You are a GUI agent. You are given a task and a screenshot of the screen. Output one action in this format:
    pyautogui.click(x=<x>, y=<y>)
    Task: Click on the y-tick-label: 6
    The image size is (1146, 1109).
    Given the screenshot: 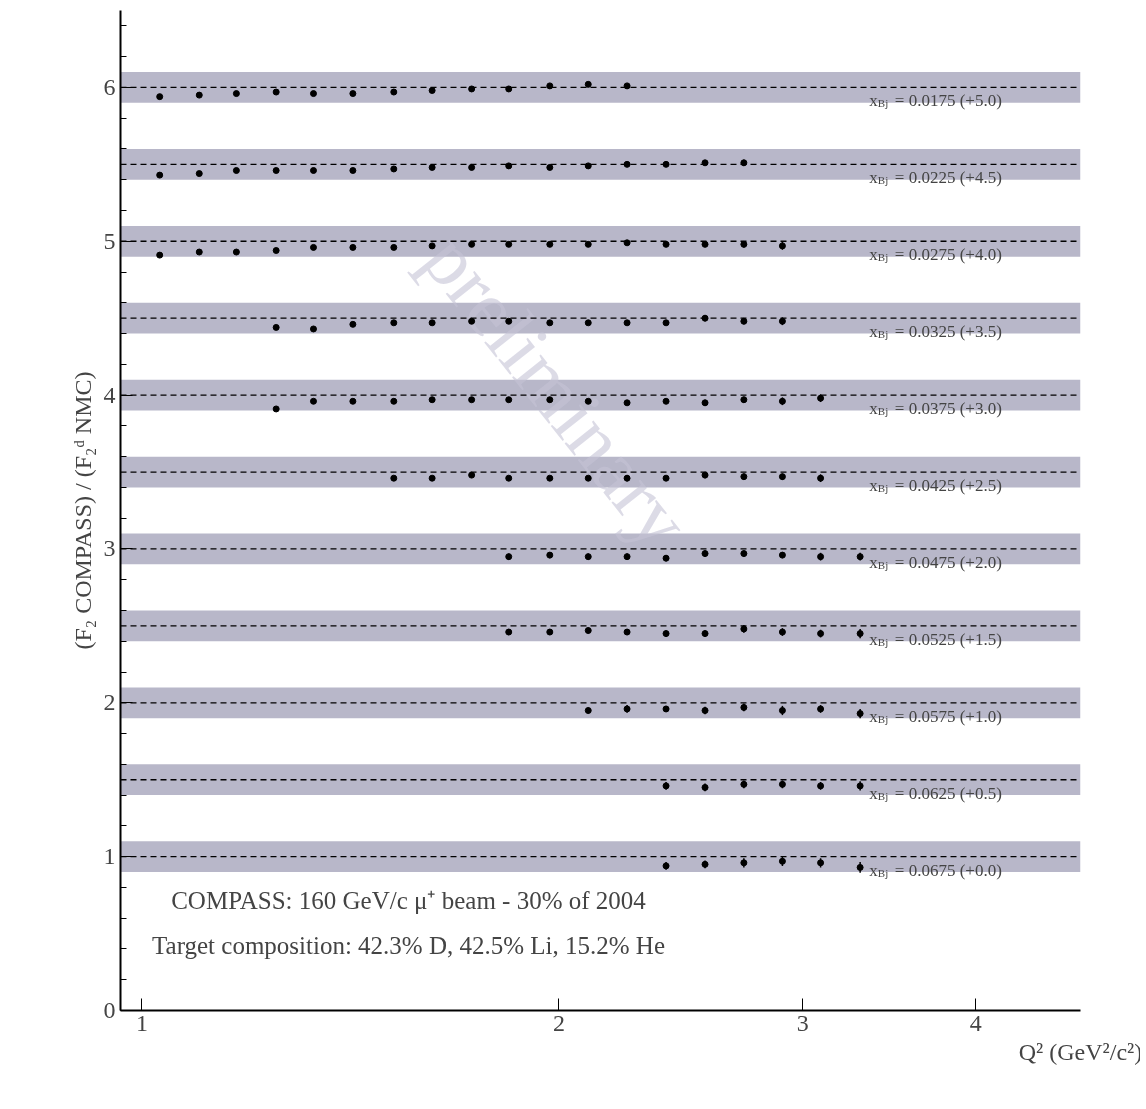 What is the action you would take?
    pyautogui.click(x=109, y=86)
    